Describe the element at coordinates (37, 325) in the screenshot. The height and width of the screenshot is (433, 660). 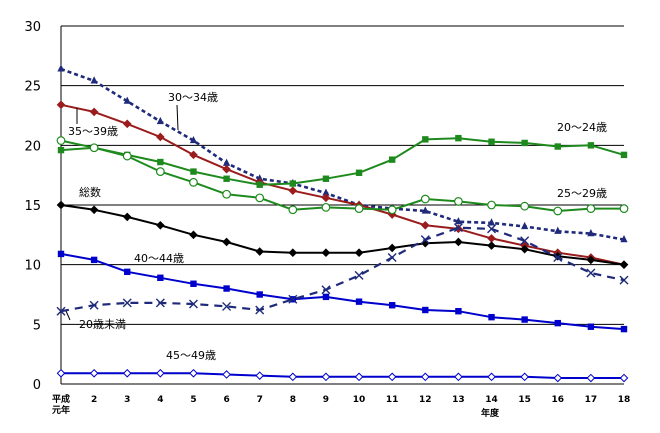
I see `y-tick-label: 5` at that location.